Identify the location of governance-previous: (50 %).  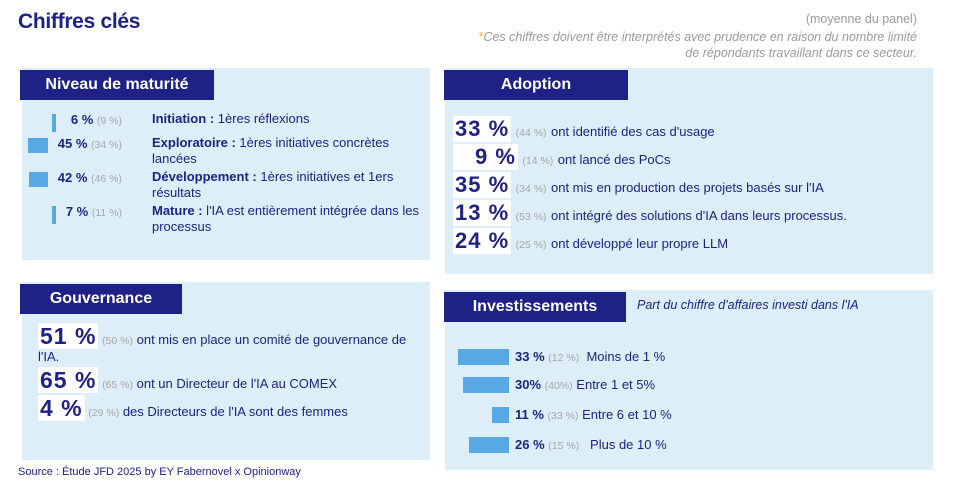
(117, 341).